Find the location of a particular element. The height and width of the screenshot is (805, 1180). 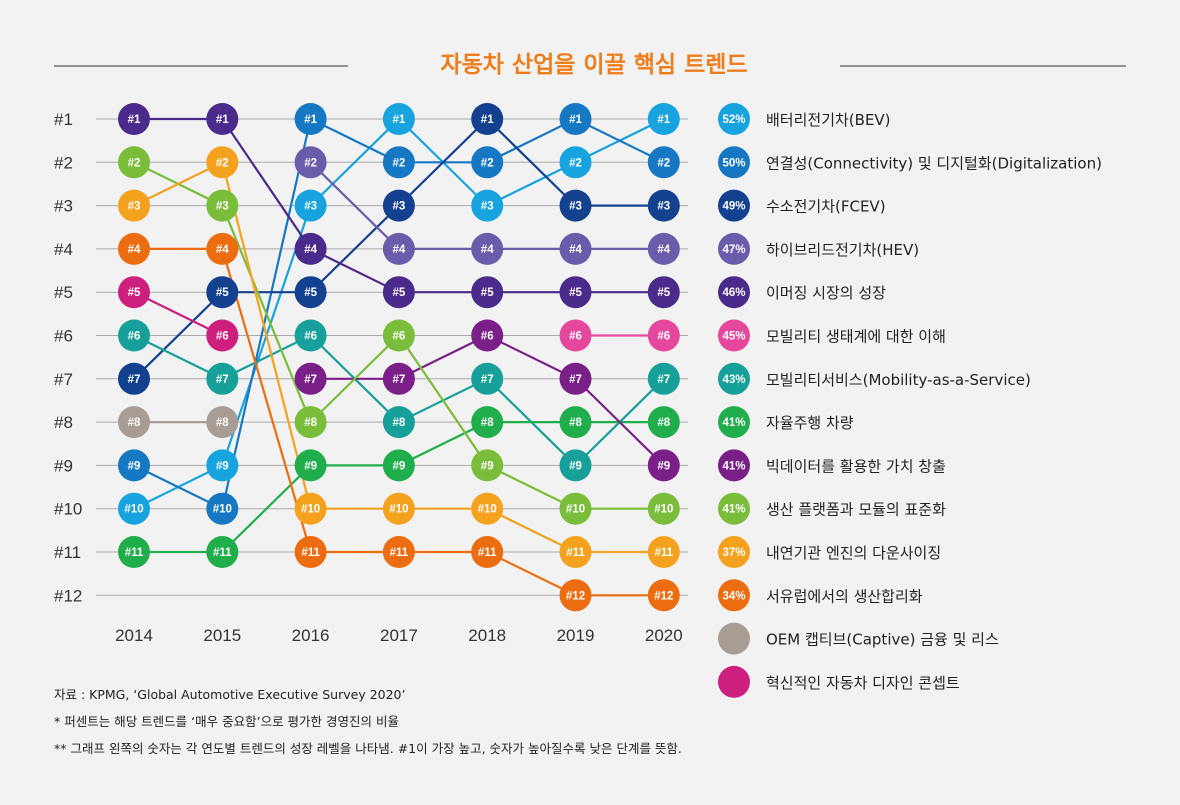

year-tick-label: 2016 is located at coordinates (311, 635).